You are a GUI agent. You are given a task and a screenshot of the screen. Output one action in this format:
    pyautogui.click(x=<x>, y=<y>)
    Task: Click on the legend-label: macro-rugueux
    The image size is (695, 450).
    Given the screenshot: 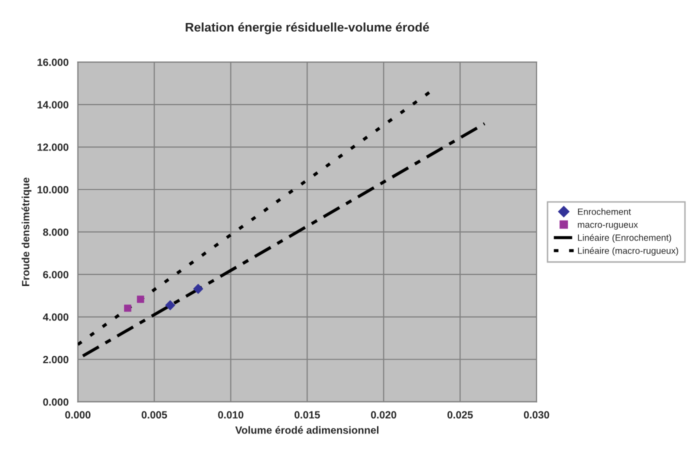 What is the action you would take?
    pyautogui.click(x=608, y=226)
    